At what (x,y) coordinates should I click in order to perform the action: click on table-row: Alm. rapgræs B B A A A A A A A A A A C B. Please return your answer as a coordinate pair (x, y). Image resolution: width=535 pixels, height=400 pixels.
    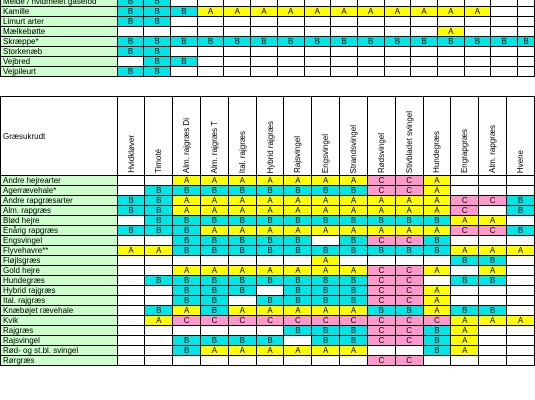
    Looking at the image, I should click on (267, 210).